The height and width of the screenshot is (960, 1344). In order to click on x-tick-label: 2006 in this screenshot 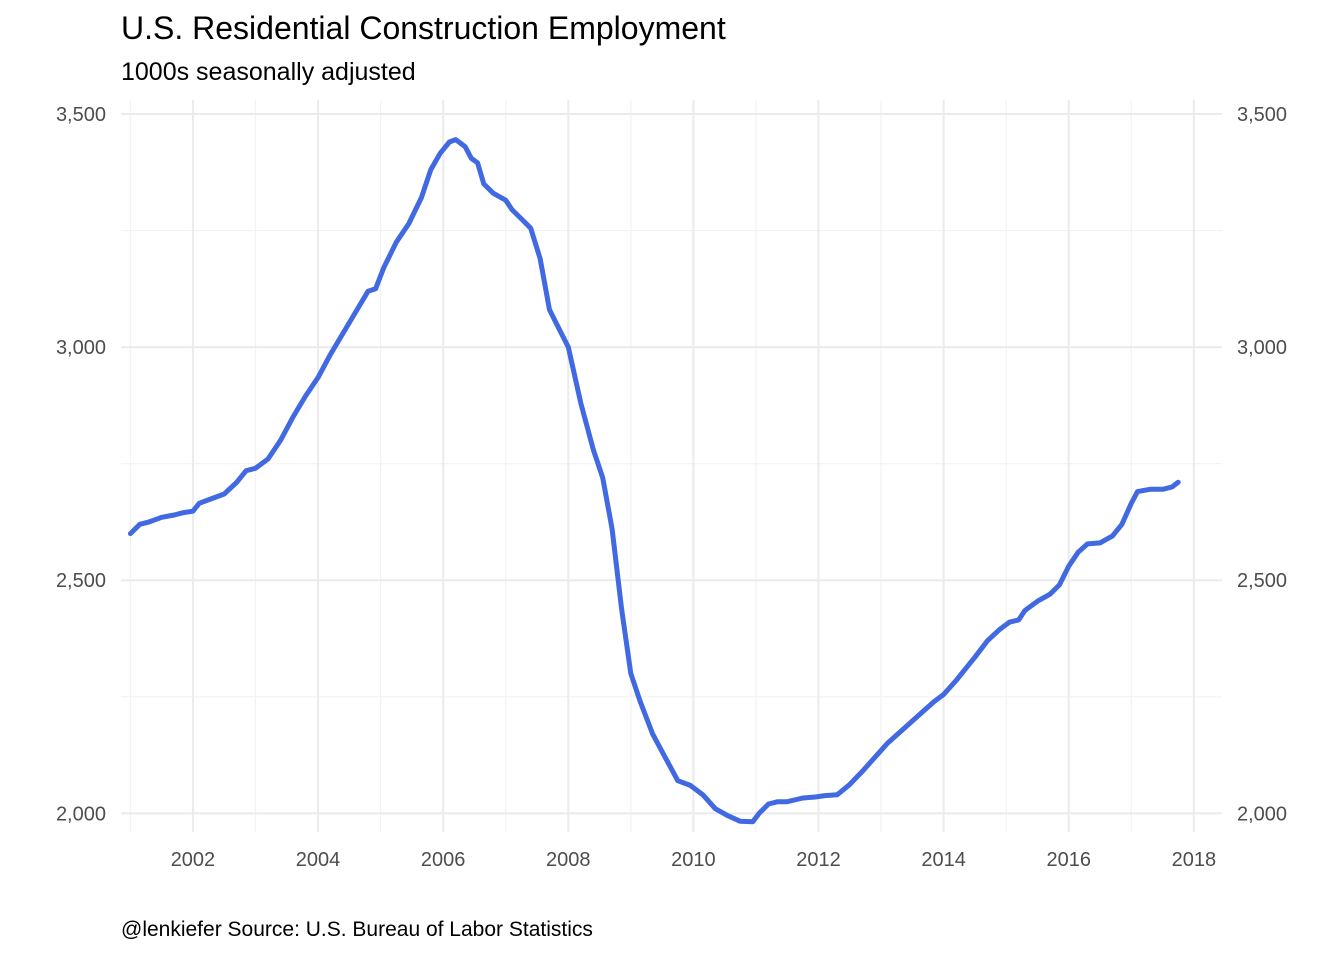, I will do `click(443, 860)`.